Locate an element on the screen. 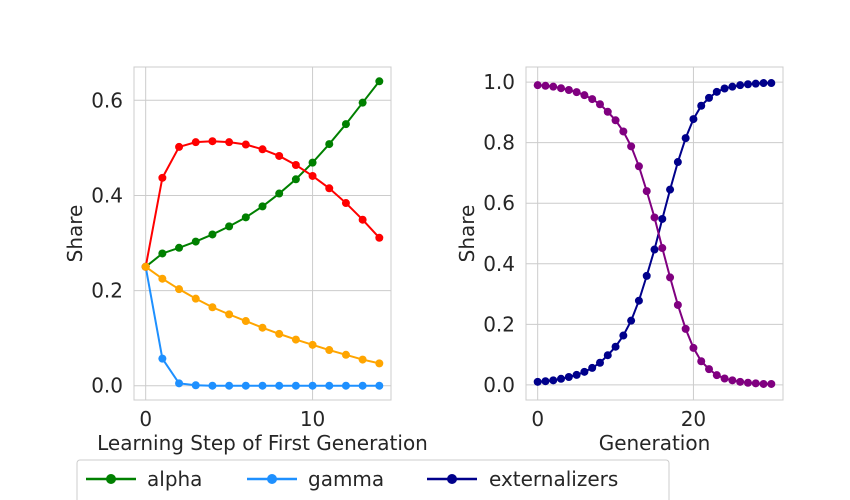 The image size is (850, 500). legend-entry-externalizers: externalizers is located at coordinates (522, 479).